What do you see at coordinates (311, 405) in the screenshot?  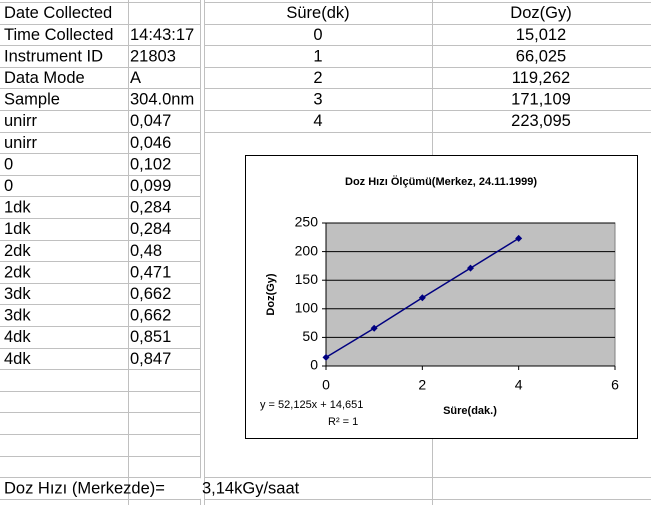 I see `annotation: y = 52,125x + 14,651` at bounding box center [311, 405].